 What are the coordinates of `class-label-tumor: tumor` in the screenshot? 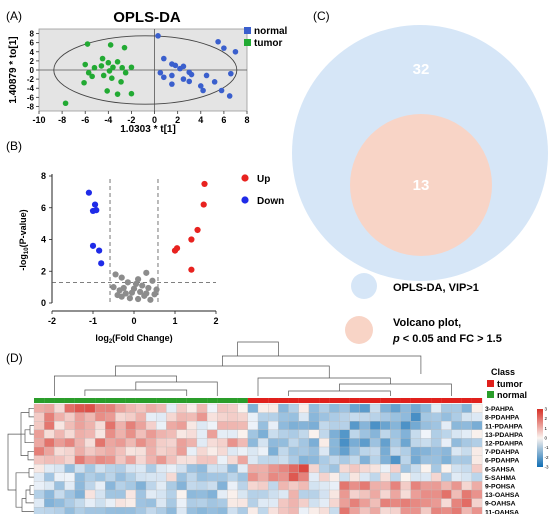 It's located at (510, 384).